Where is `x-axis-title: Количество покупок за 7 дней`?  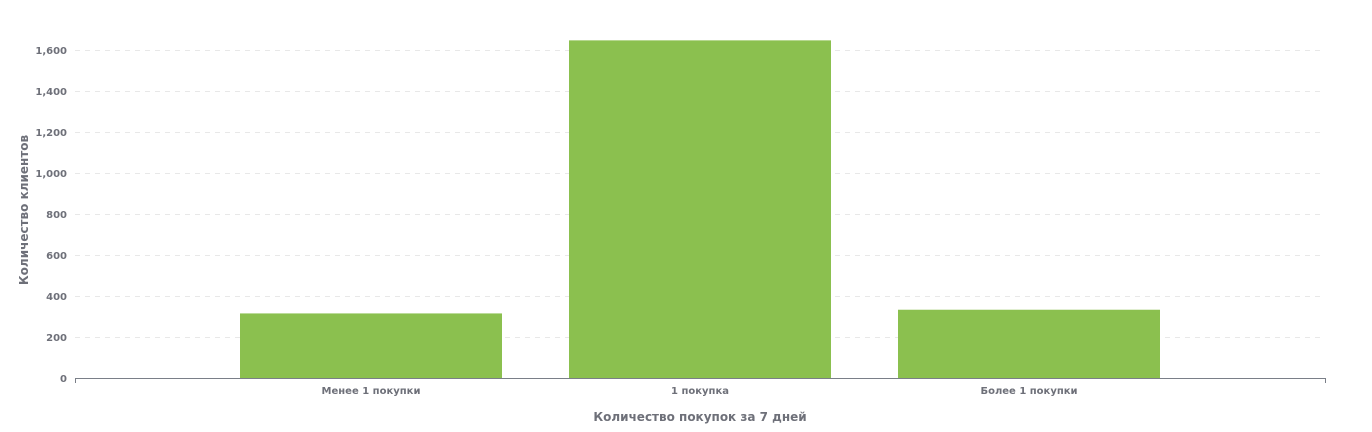 x-axis-title: Количество покупок за 7 дней is located at coordinates (699, 417).